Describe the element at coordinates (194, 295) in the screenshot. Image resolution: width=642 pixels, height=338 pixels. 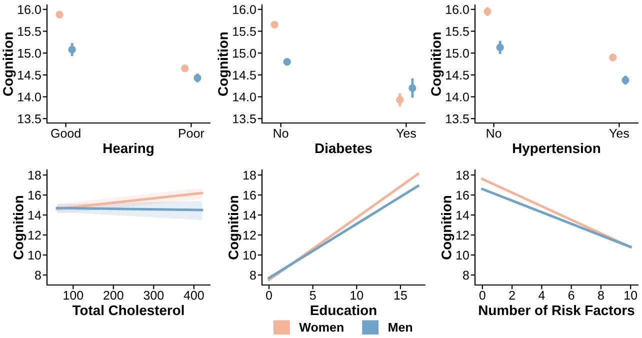
I see `x-tick-label: 400` at that location.